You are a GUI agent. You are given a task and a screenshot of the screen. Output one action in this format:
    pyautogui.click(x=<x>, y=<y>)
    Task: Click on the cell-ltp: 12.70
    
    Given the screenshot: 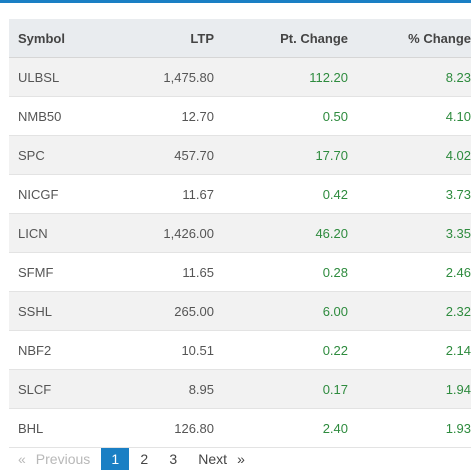 What is the action you would take?
    pyautogui.click(x=161, y=116)
    